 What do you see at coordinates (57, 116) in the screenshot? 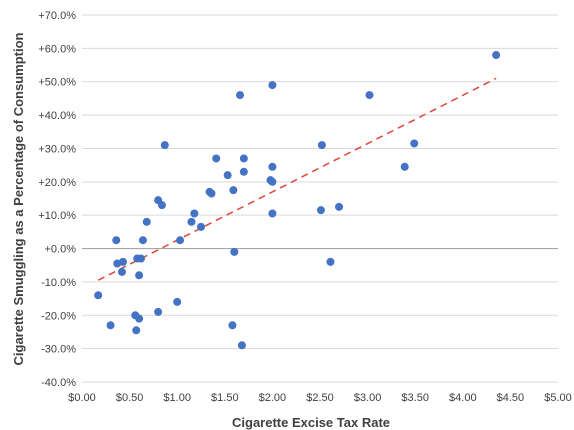
I see `y-tick-label: +40.0%` at bounding box center [57, 116].